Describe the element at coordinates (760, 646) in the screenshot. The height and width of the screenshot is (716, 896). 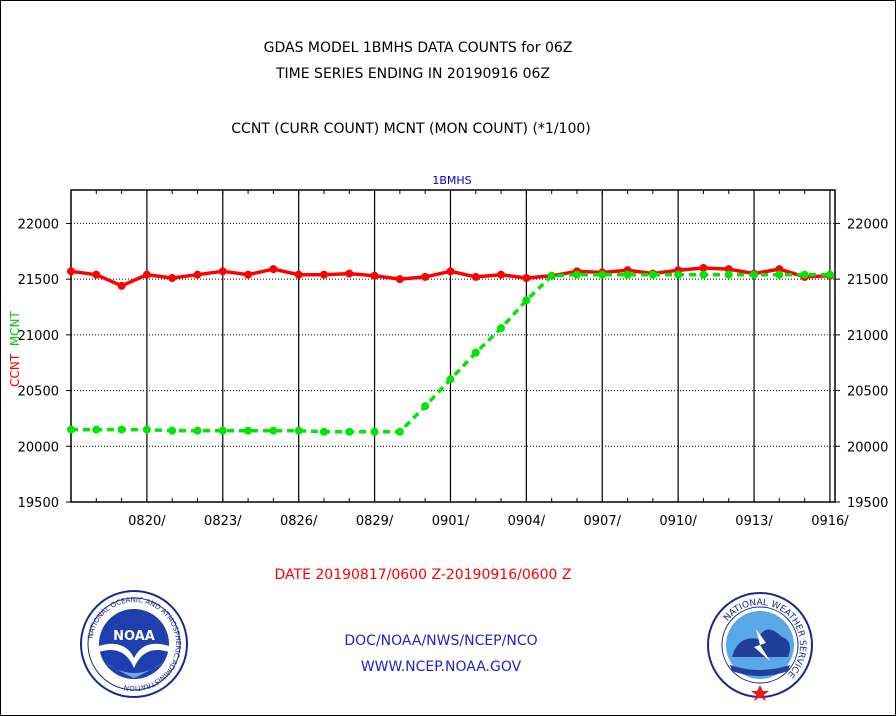
I see `nws-logo: NATIONAL WEATHER SERVICE` at that location.